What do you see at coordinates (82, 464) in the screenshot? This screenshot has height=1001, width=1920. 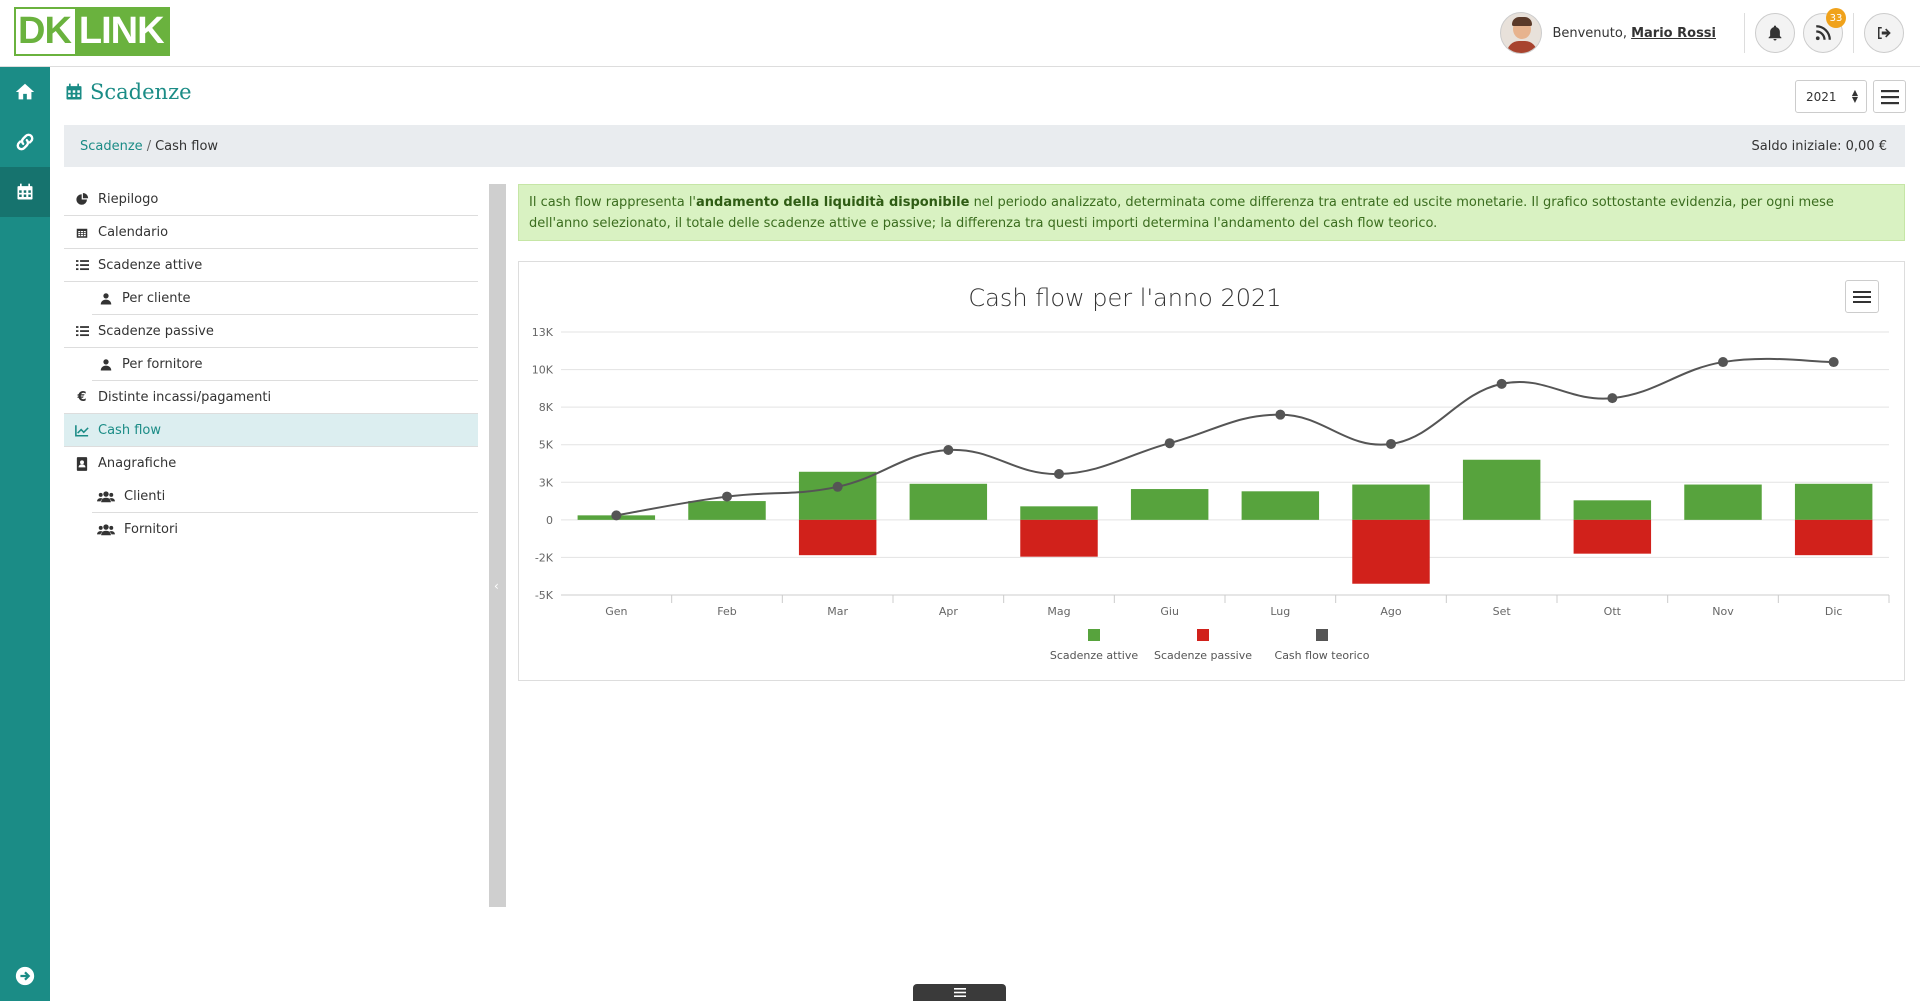 I see `address-book-icon` at bounding box center [82, 464].